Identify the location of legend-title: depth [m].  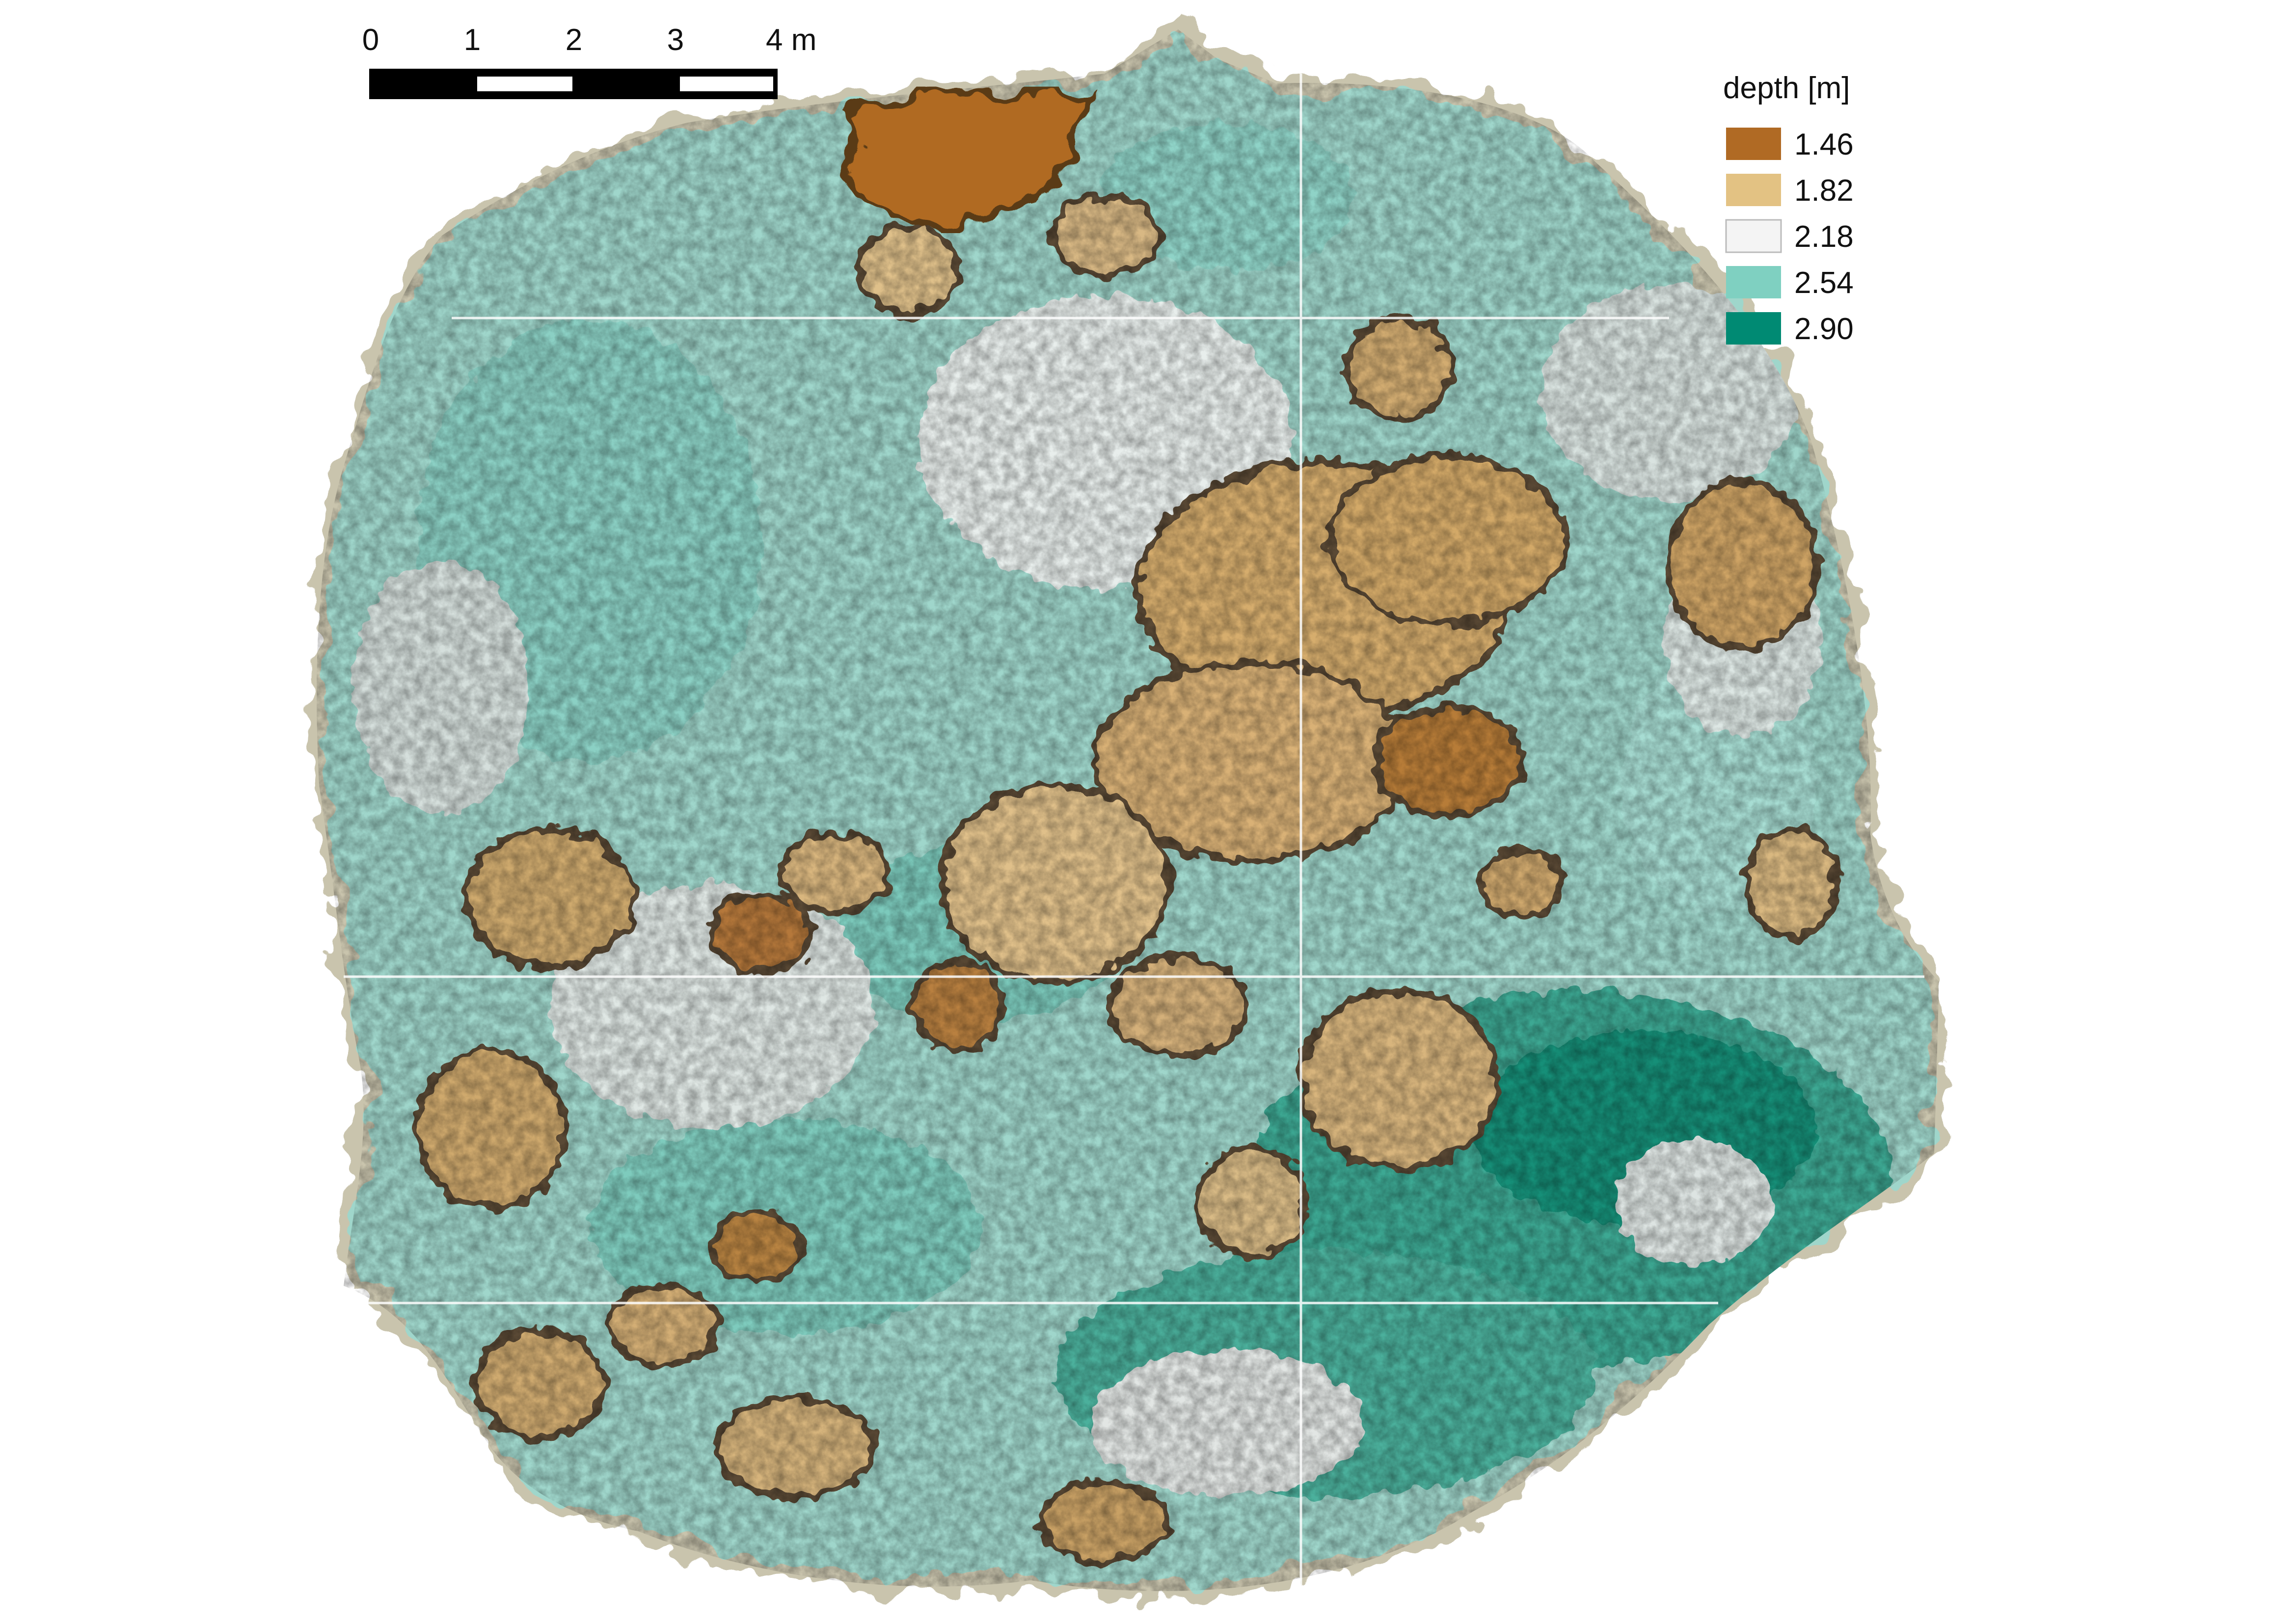
(1786, 88).